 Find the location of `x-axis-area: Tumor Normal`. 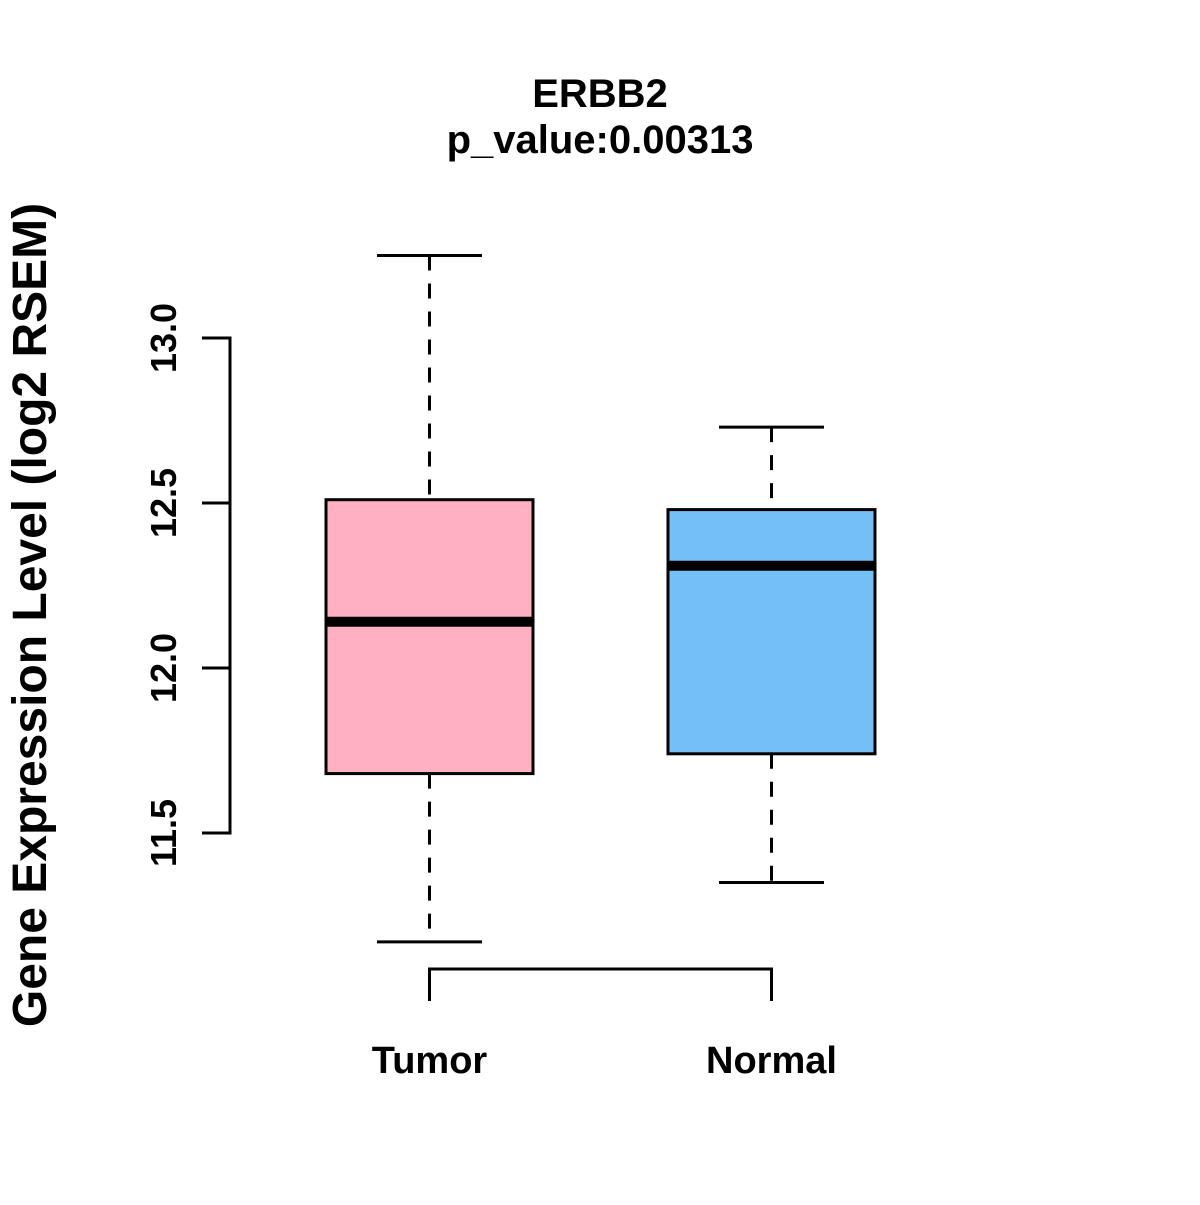

x-axis-area: Tumor Normal is located at coordinates (604, 1024).